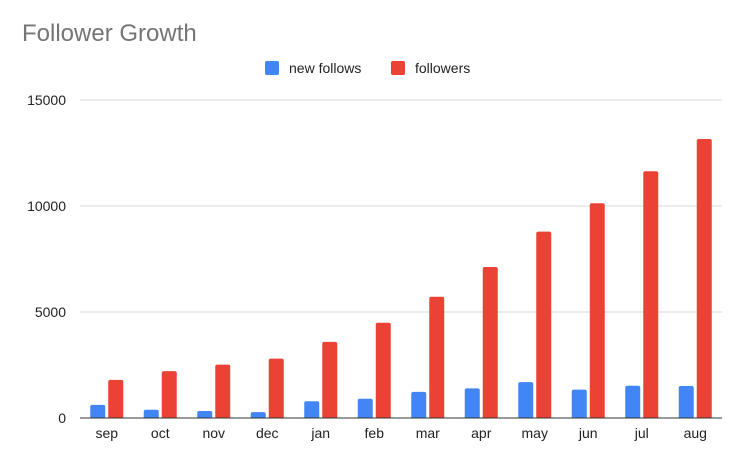  What do you see at coordinates (383, 370) in the screenshot?
I see `bar-followers-feb` at bounding box center [383, 370].